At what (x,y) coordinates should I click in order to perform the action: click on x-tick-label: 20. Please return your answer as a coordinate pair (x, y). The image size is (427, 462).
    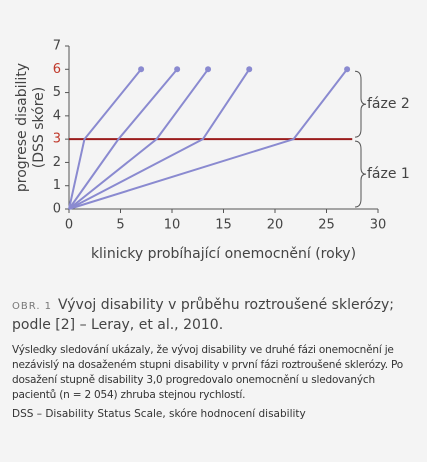
    Looking at the image, I should click on (275, 225).